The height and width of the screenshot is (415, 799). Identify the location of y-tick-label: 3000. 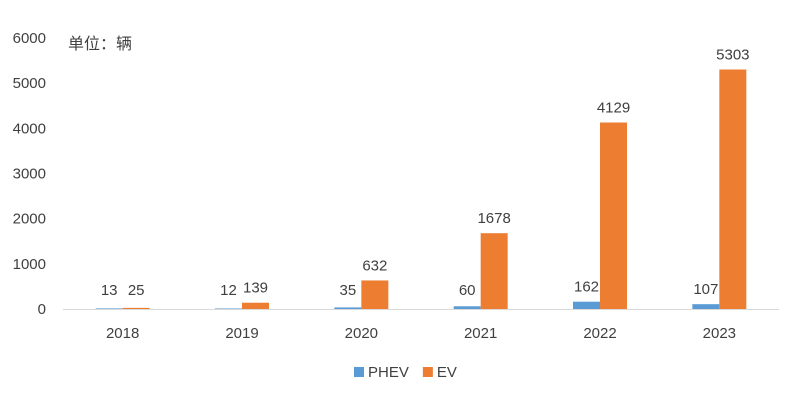
(29, 174).